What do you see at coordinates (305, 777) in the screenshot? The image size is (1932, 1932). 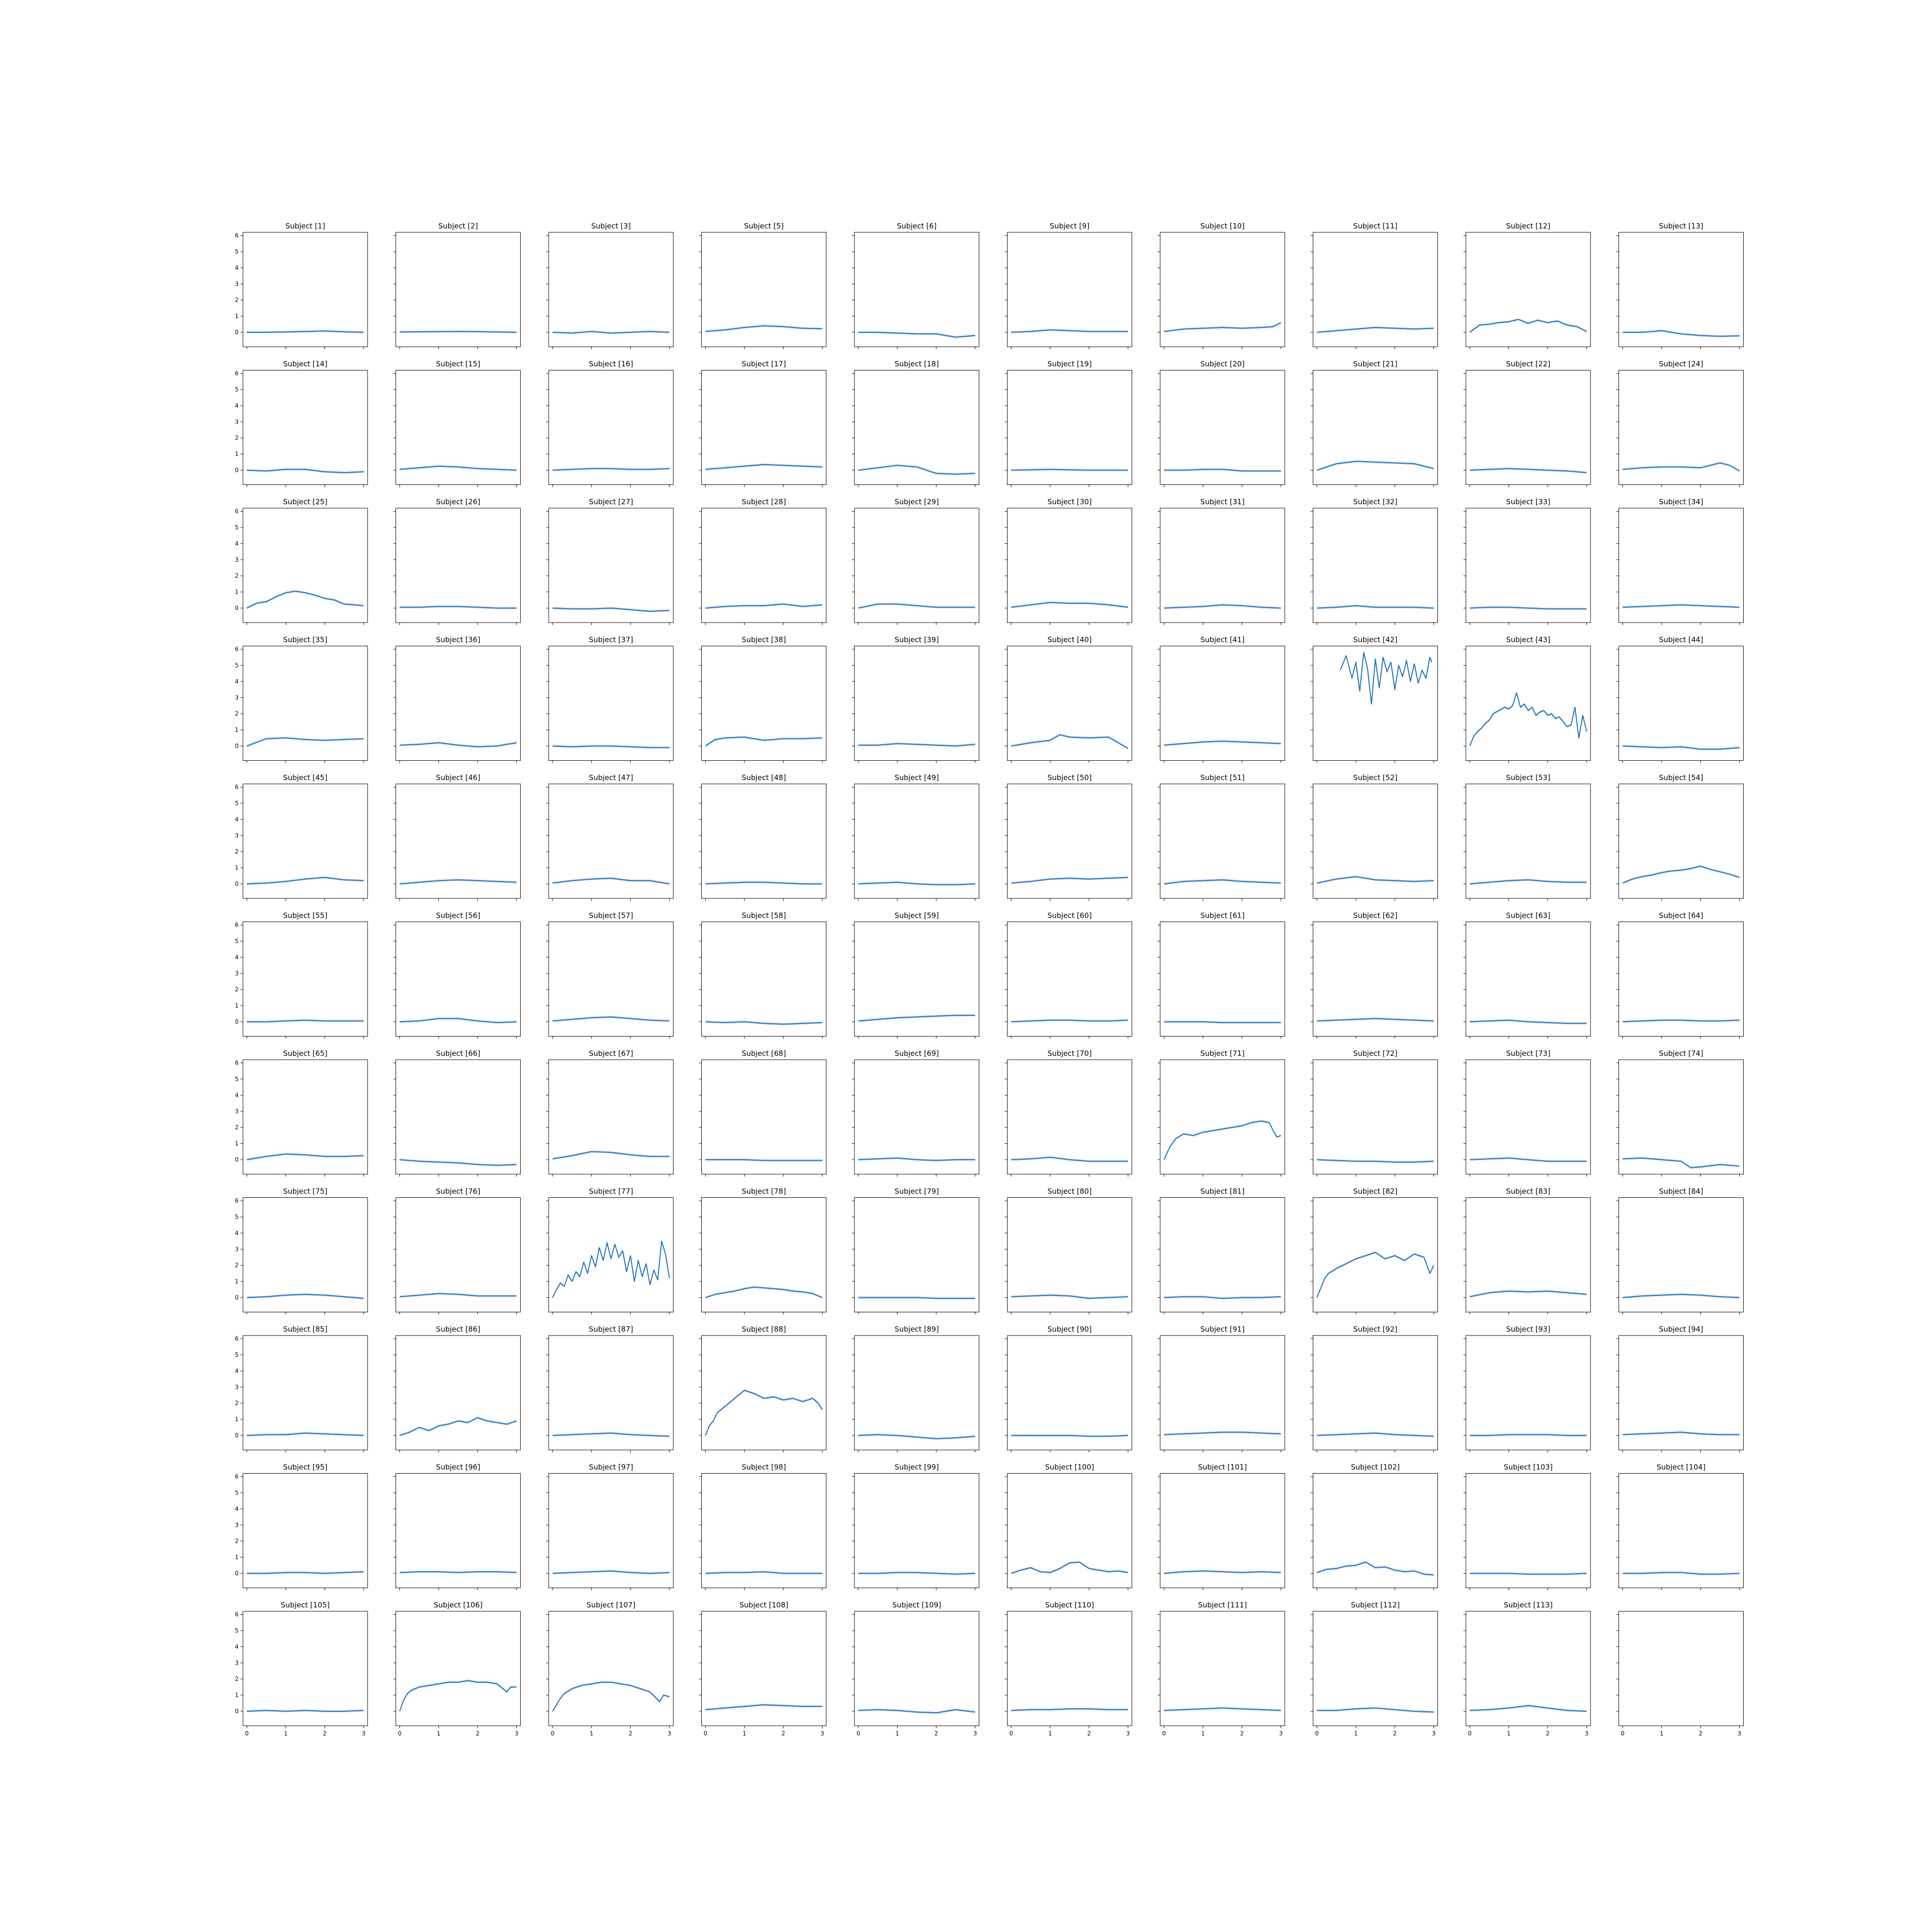 I see `panel-title: Subject [45]` at bounding box center [305, 777].